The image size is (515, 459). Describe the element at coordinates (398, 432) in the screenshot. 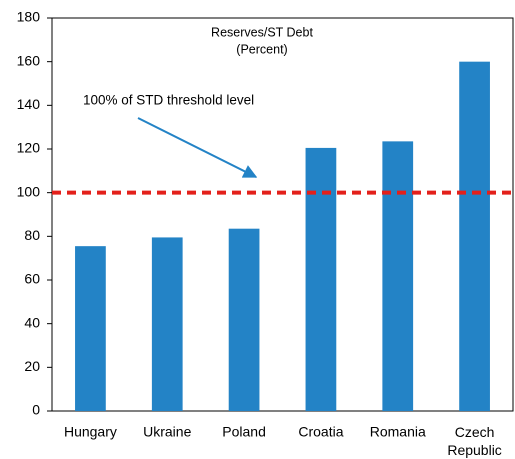

I see `x-tick-label: Romania` at that location.